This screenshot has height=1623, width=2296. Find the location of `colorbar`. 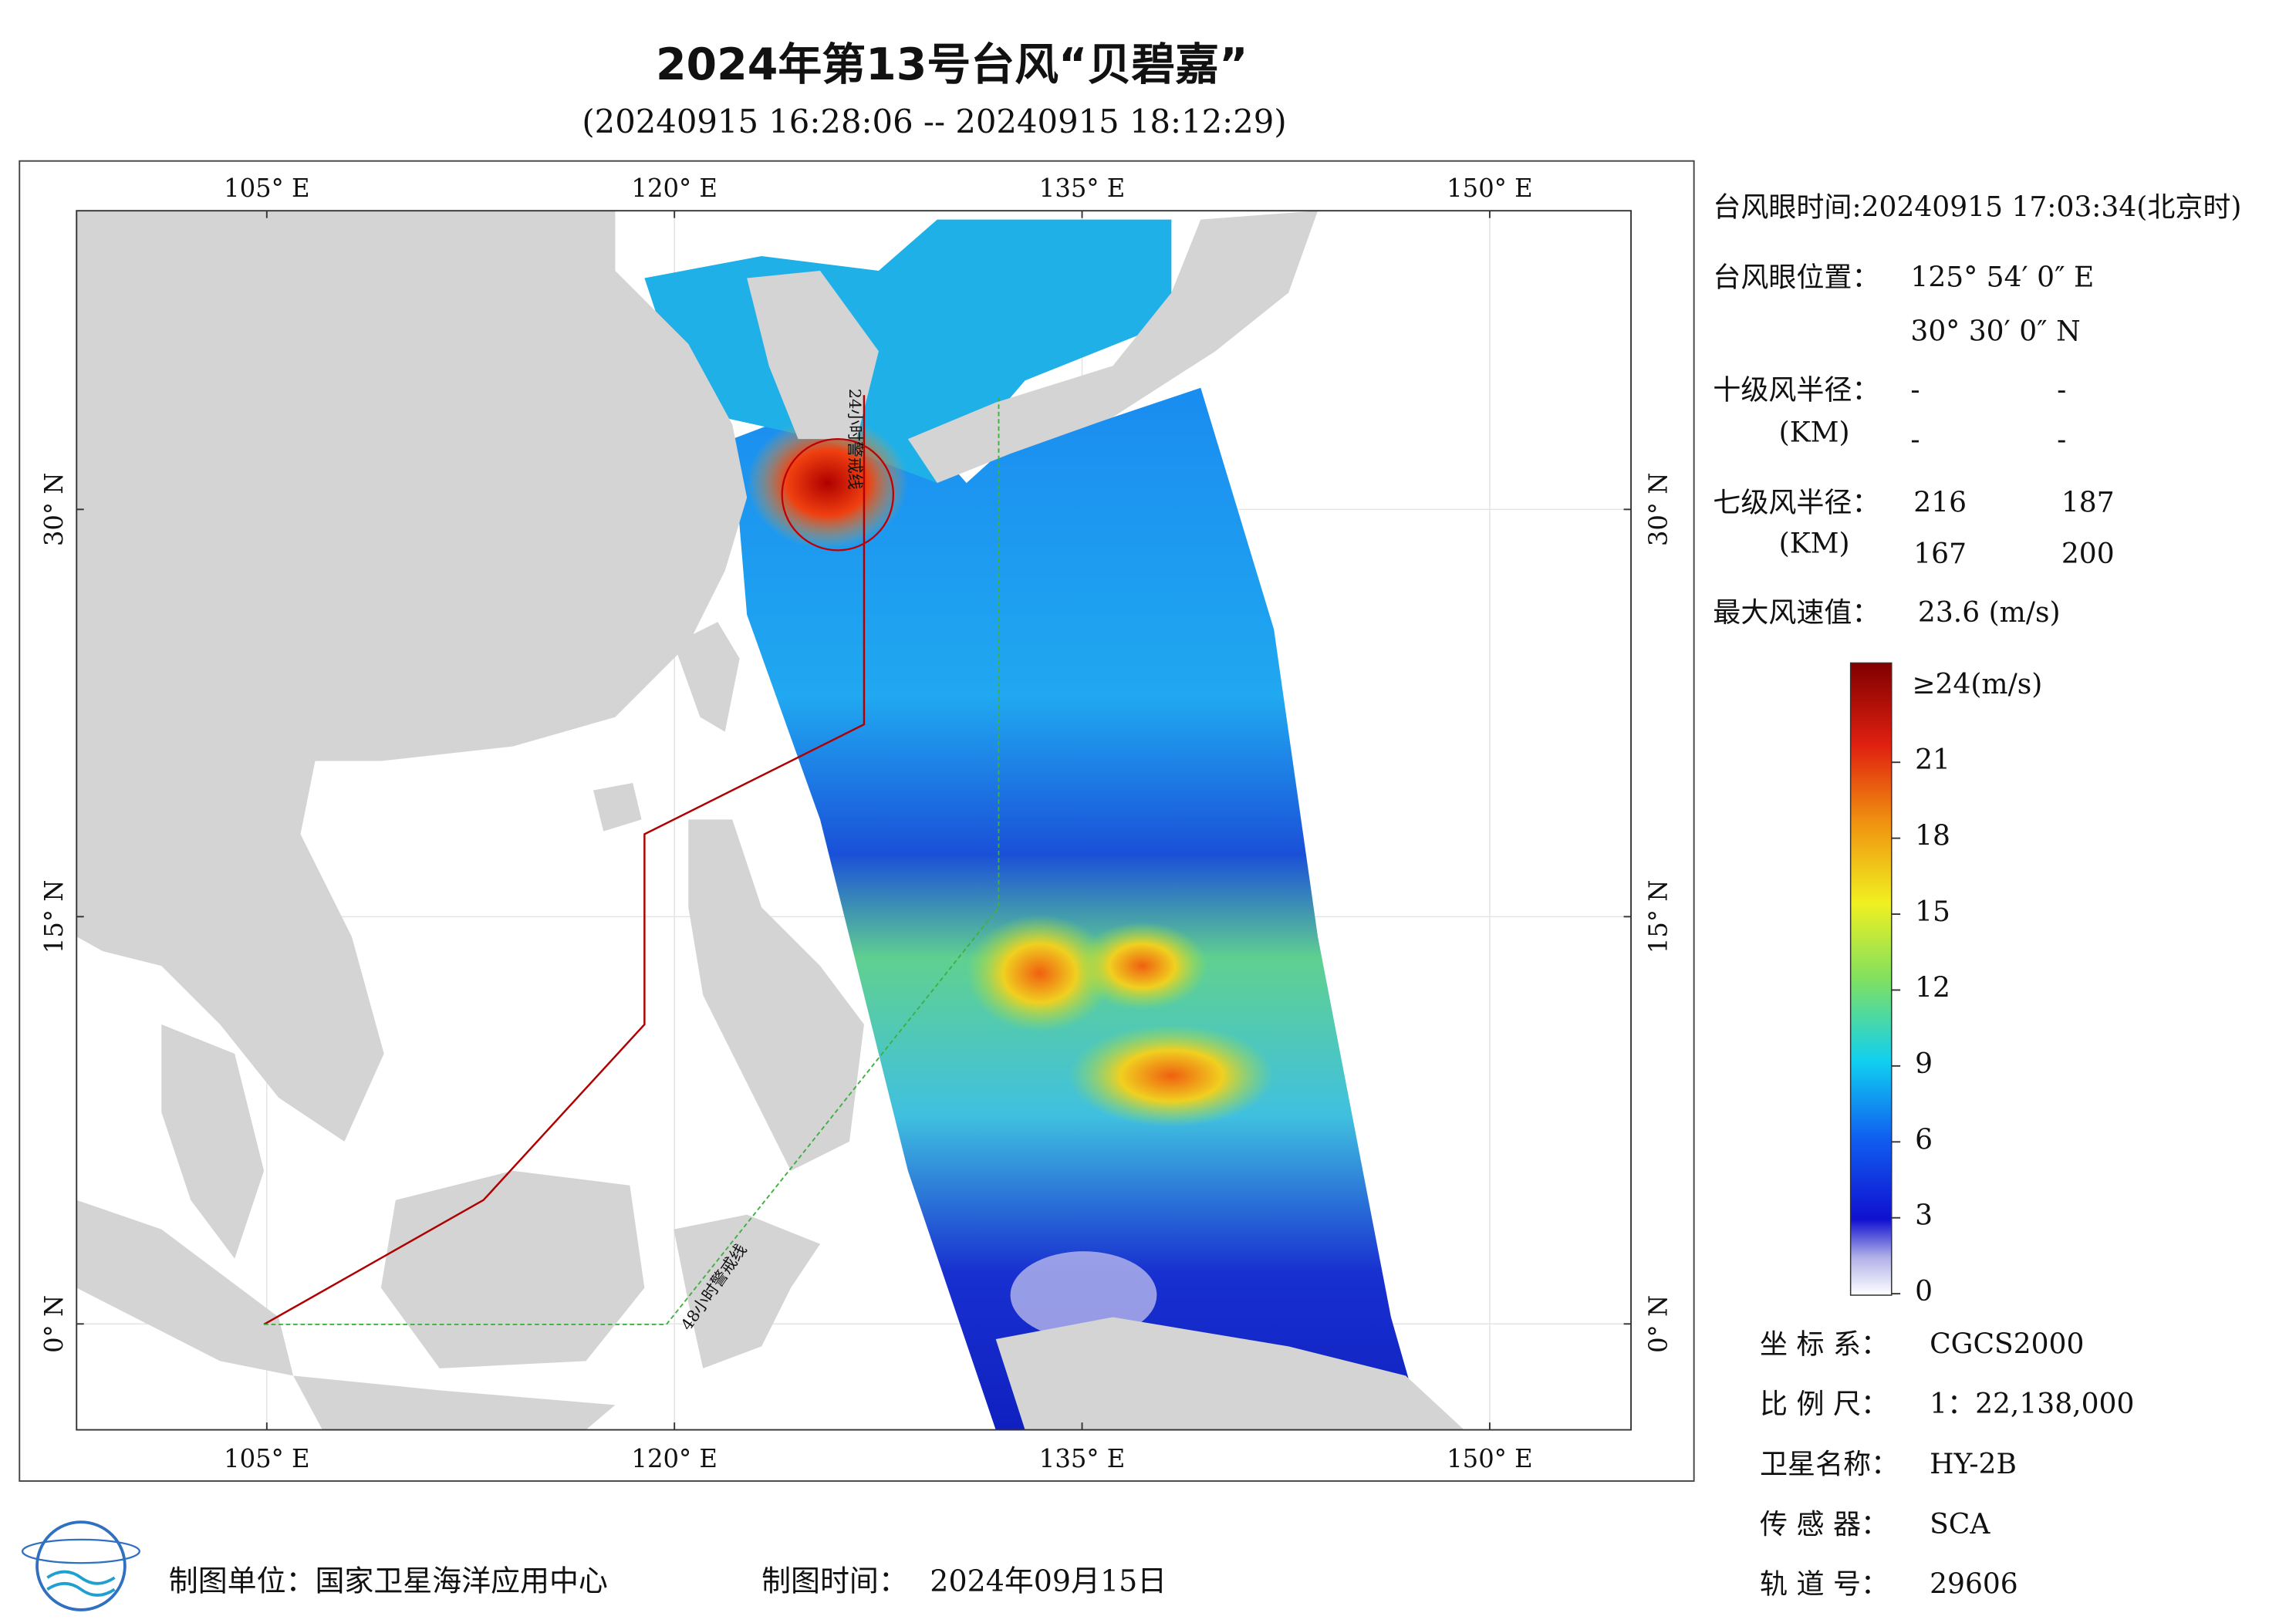

colorbar is located at coordinates (1871, 979).